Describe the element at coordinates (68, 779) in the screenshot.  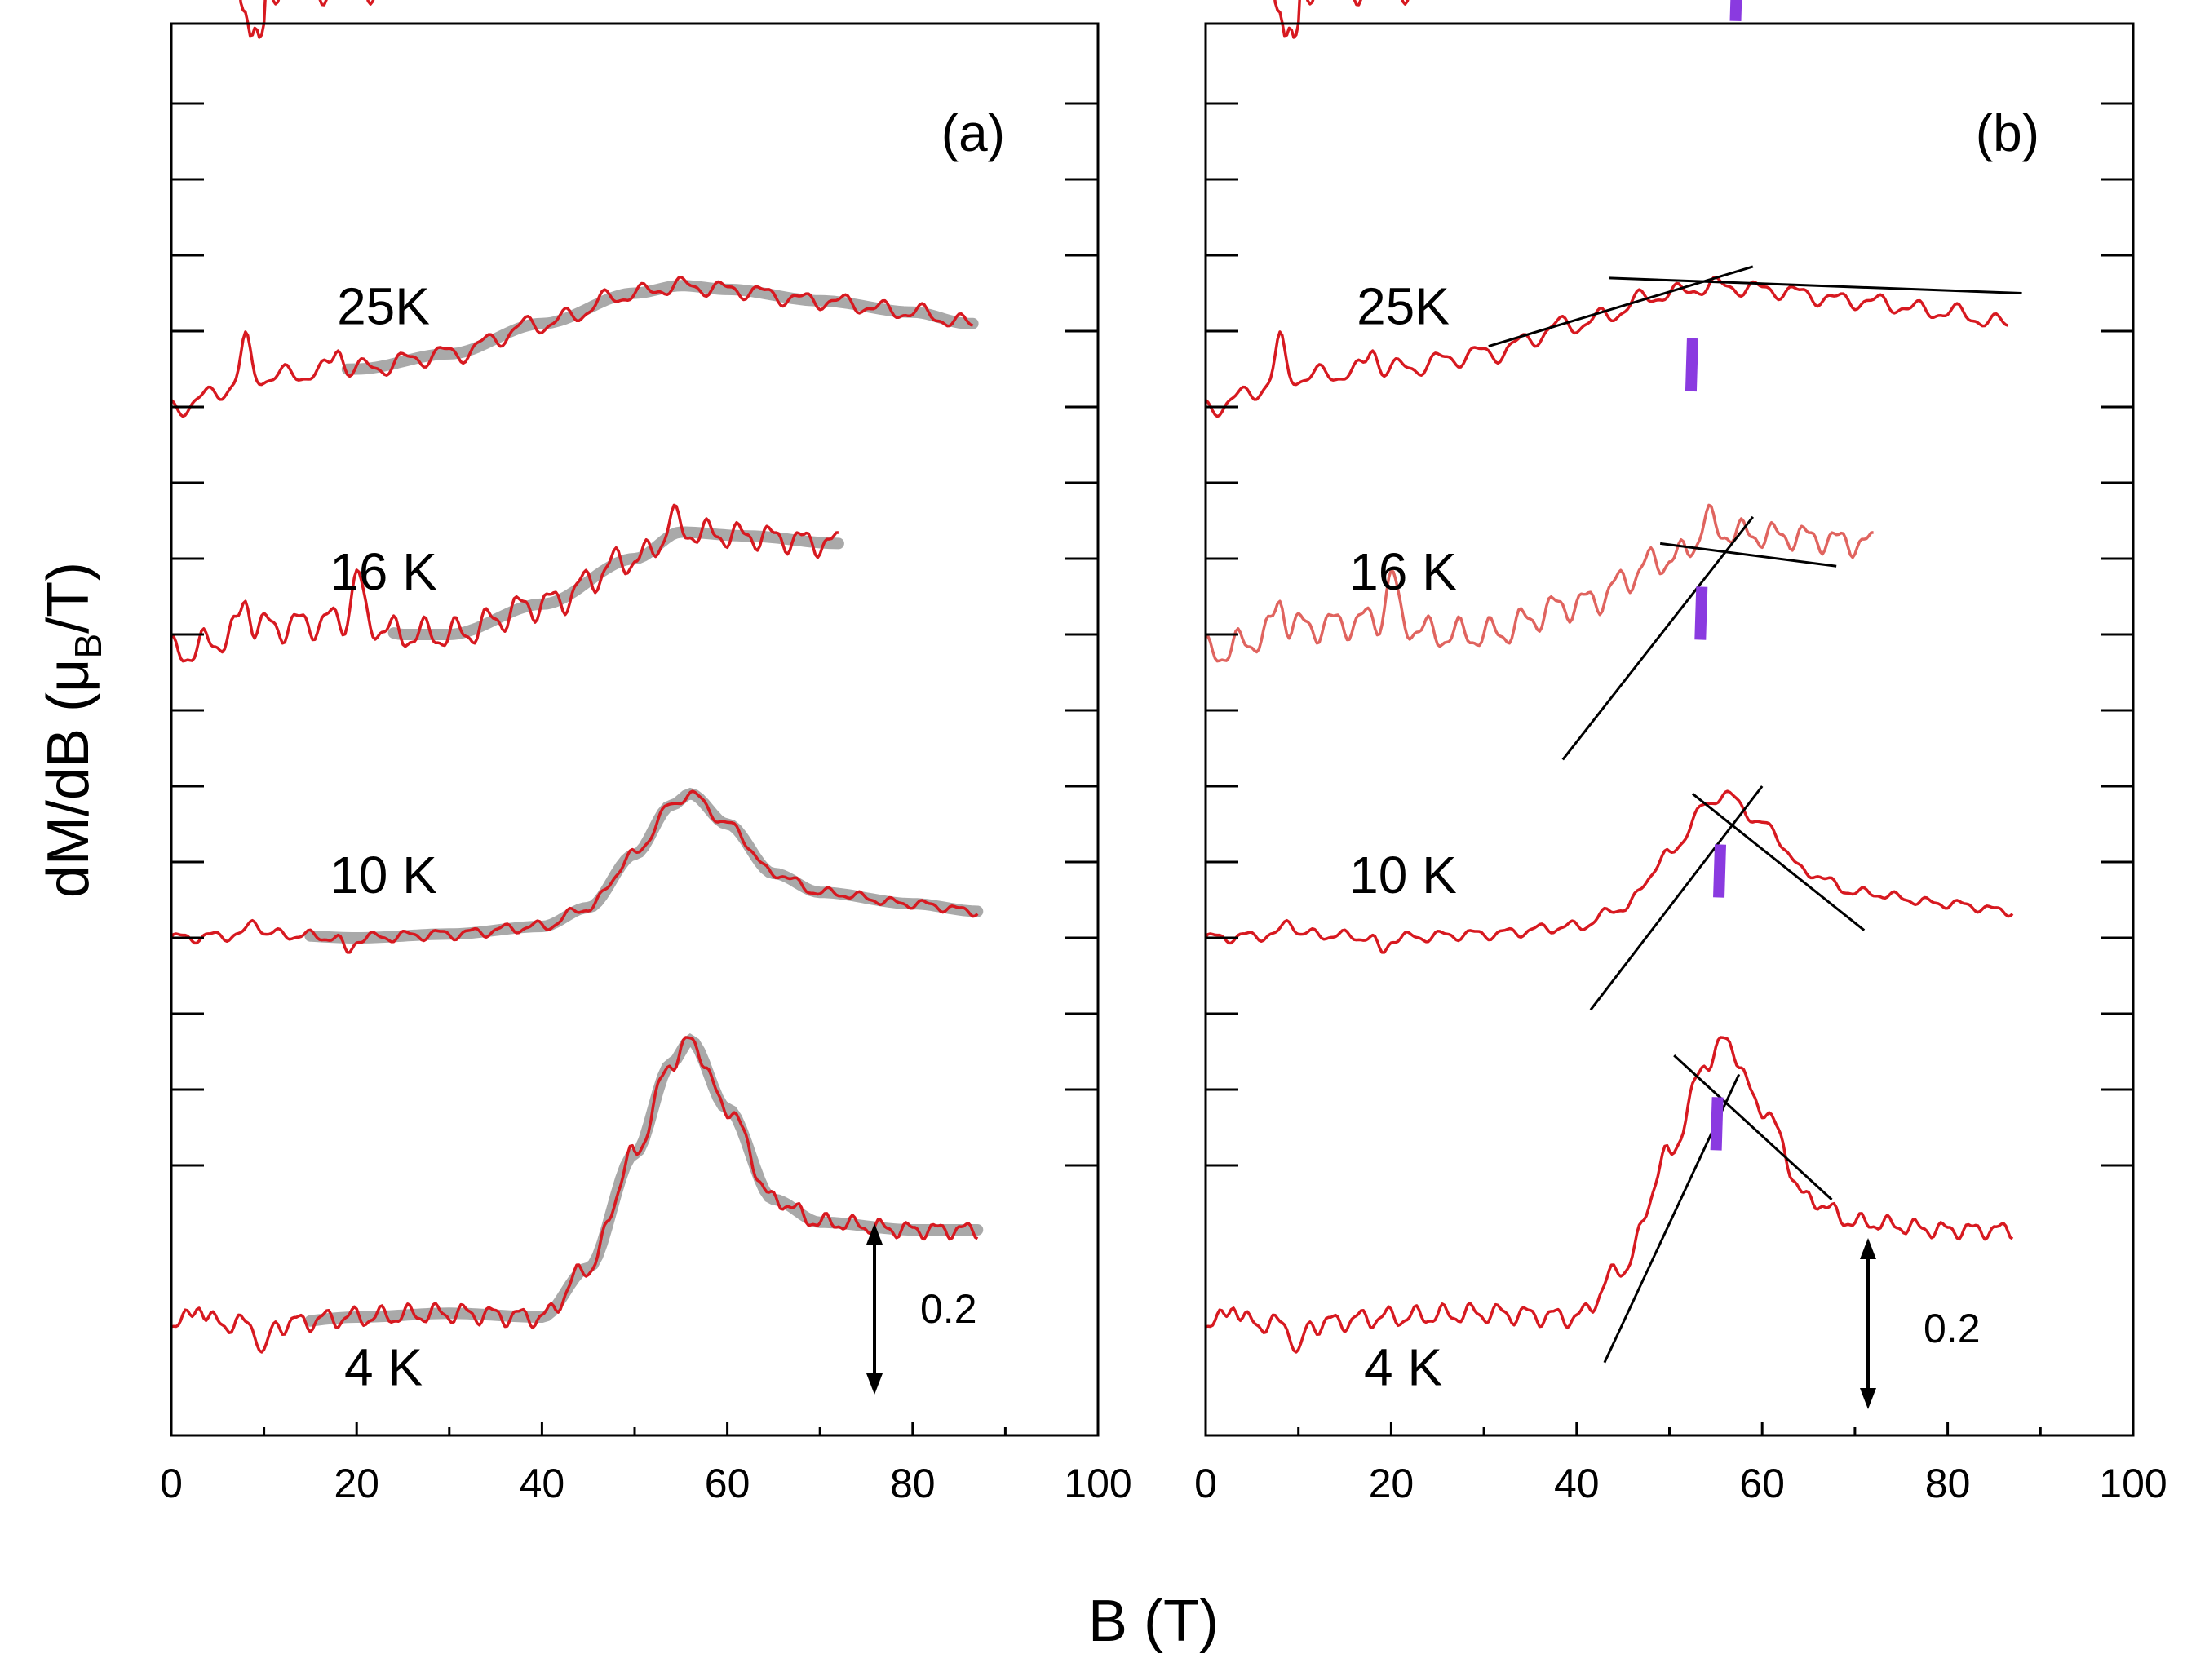
I see `y-axis-title-main: dM/dB (μ` at that location.